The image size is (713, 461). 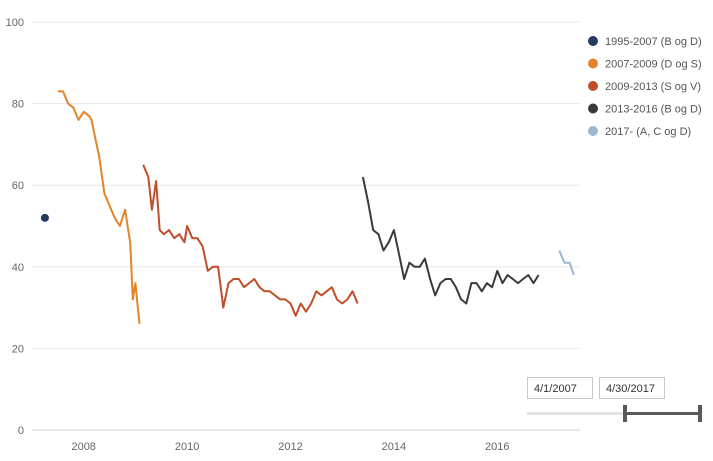 What do you see at coordinates (577, 413) in the screenshot?
I see `date-range-slider-track` at bounding box center [577, 413].